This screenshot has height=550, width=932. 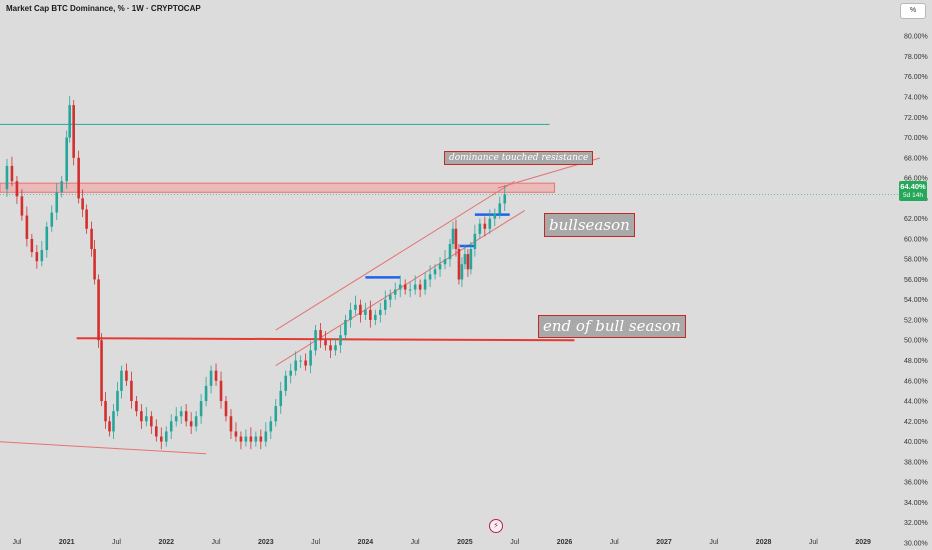 I want to click on percent-scale-button: %, so click(x=913, y=11).